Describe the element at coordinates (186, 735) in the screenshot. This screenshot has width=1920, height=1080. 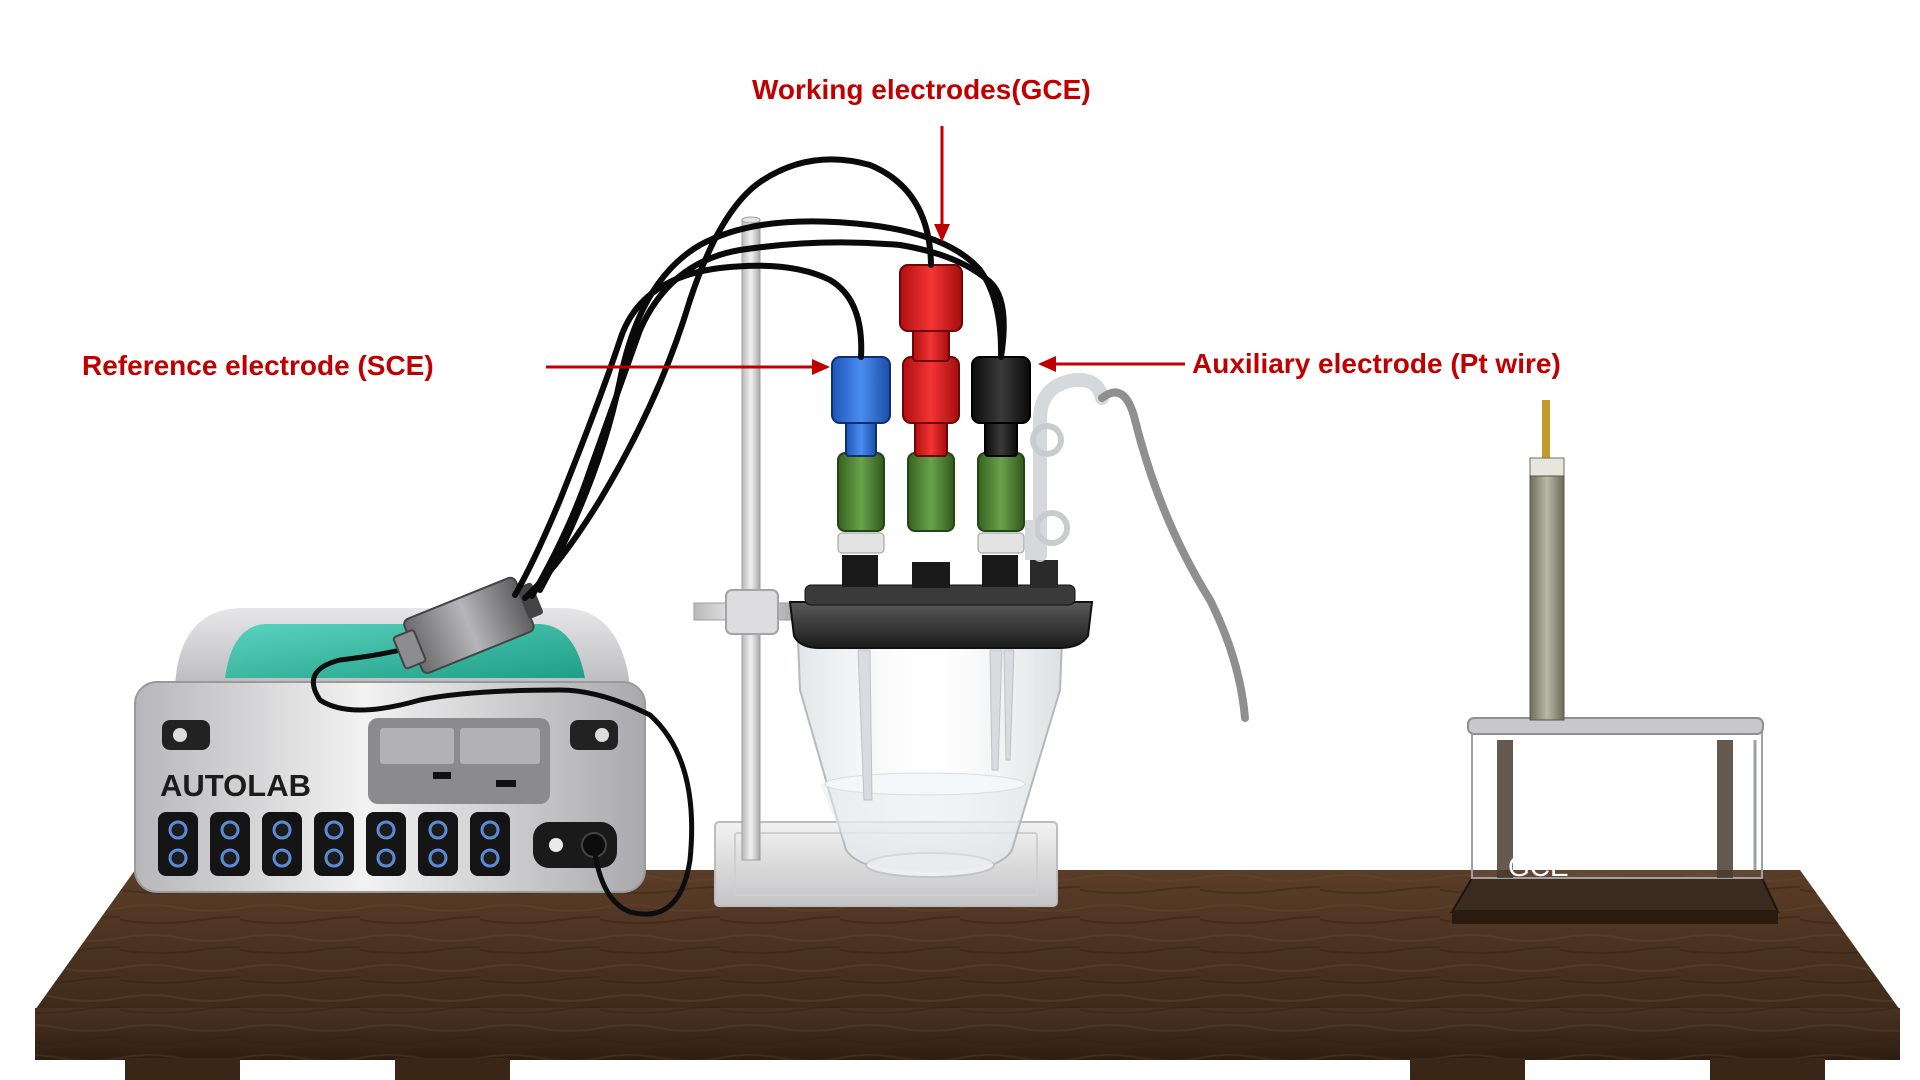
I see `device-handle-left-icon` at that location.